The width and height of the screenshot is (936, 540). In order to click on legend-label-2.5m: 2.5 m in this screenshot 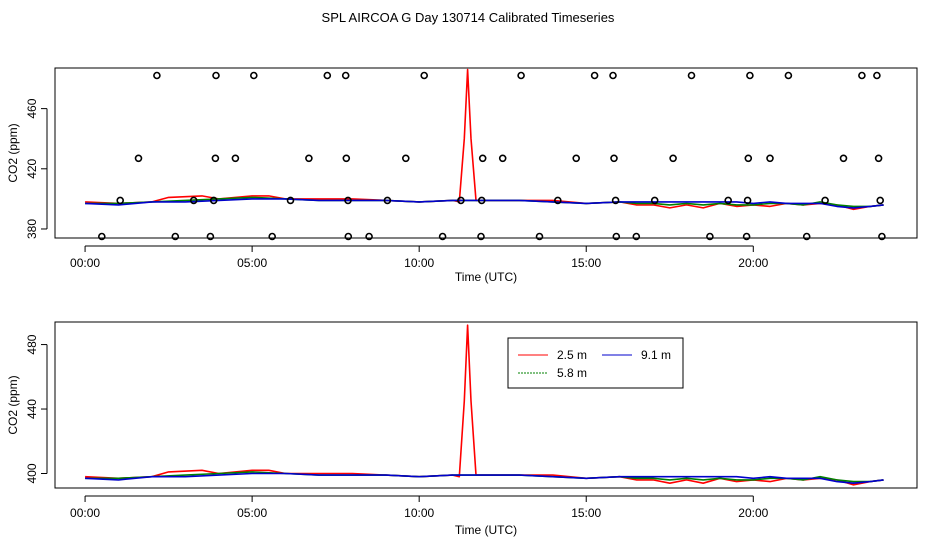, I will do `click(572, 355)`.